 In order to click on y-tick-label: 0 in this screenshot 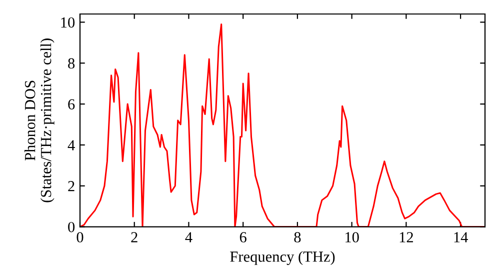, I will do `click(71, 227)`.